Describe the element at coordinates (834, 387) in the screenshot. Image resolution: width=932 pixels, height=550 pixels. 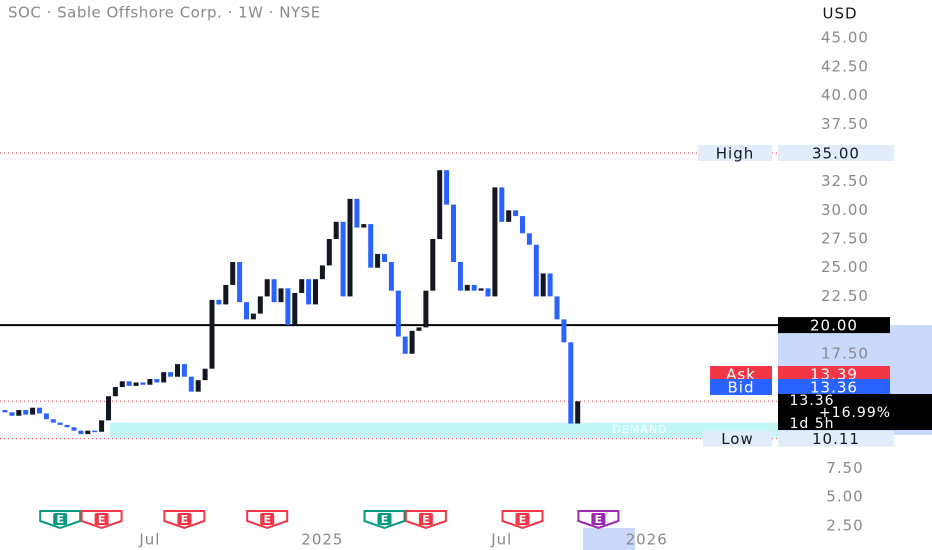
I see `bid-value-box` at that location.